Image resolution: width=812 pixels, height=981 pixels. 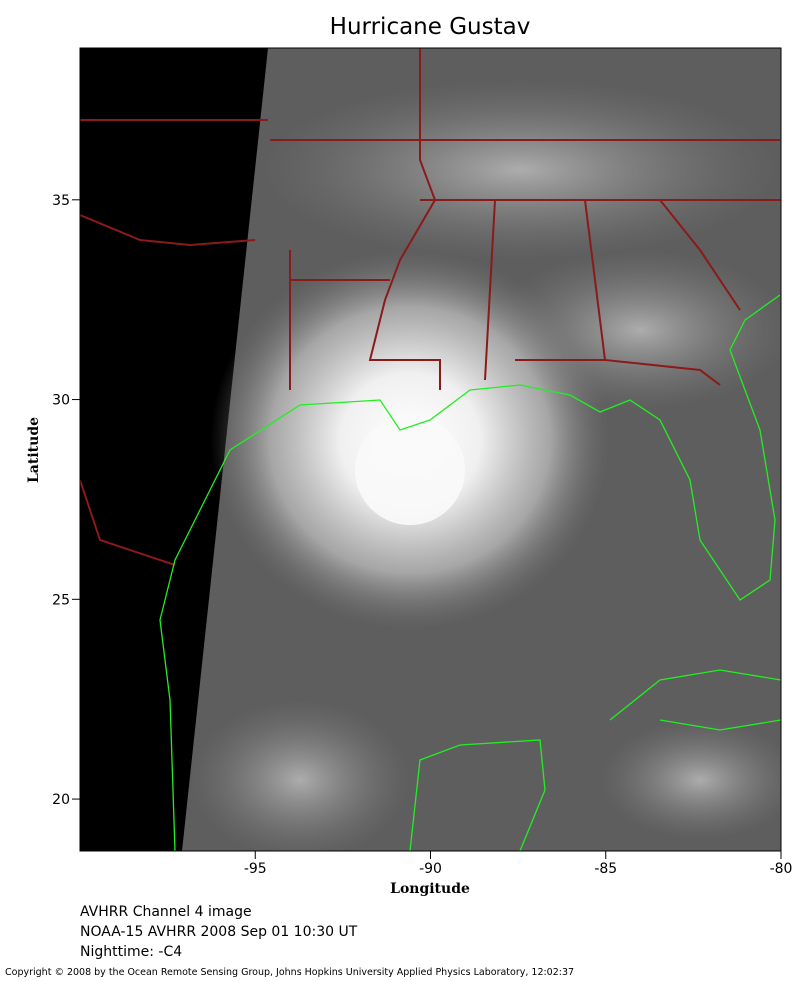 I want to click on caption-line: AVHRR Channel 4 image, so click(x=166, y=912).